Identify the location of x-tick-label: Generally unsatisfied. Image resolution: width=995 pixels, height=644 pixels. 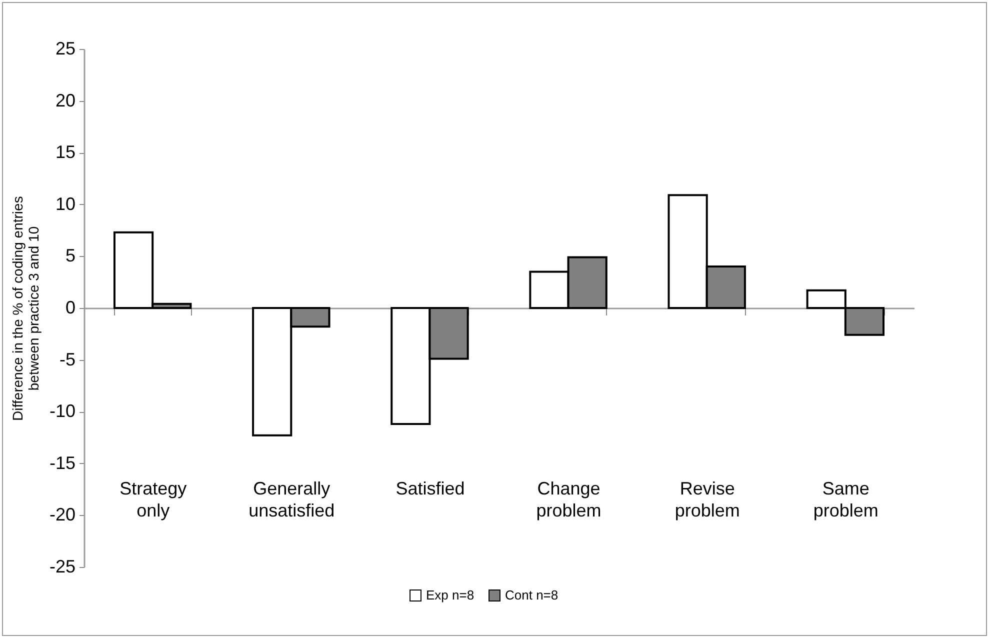
(291, 499).